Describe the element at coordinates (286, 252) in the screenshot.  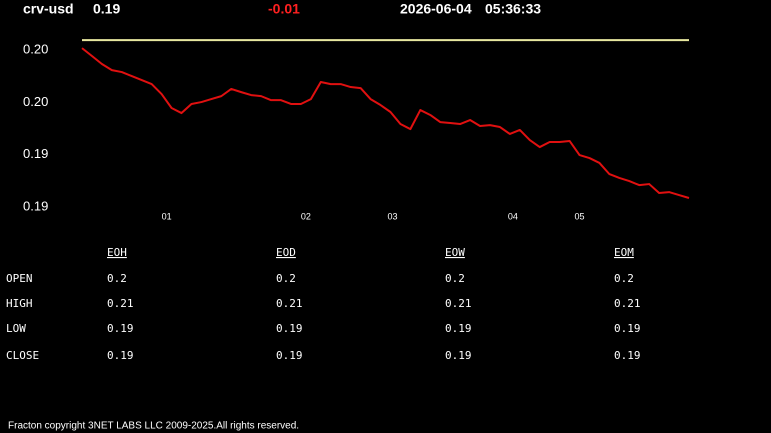
I see `column-header: EOD` at that location.